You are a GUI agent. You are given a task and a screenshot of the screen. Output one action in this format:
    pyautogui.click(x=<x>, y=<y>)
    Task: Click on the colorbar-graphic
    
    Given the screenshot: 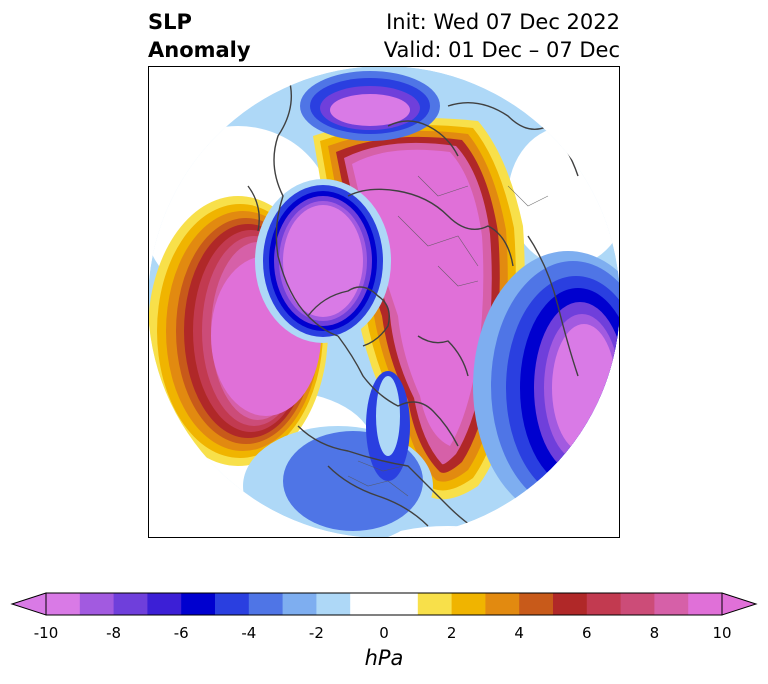 What is the action you would take?
    pyautogui.click(x=384, y=604)
    